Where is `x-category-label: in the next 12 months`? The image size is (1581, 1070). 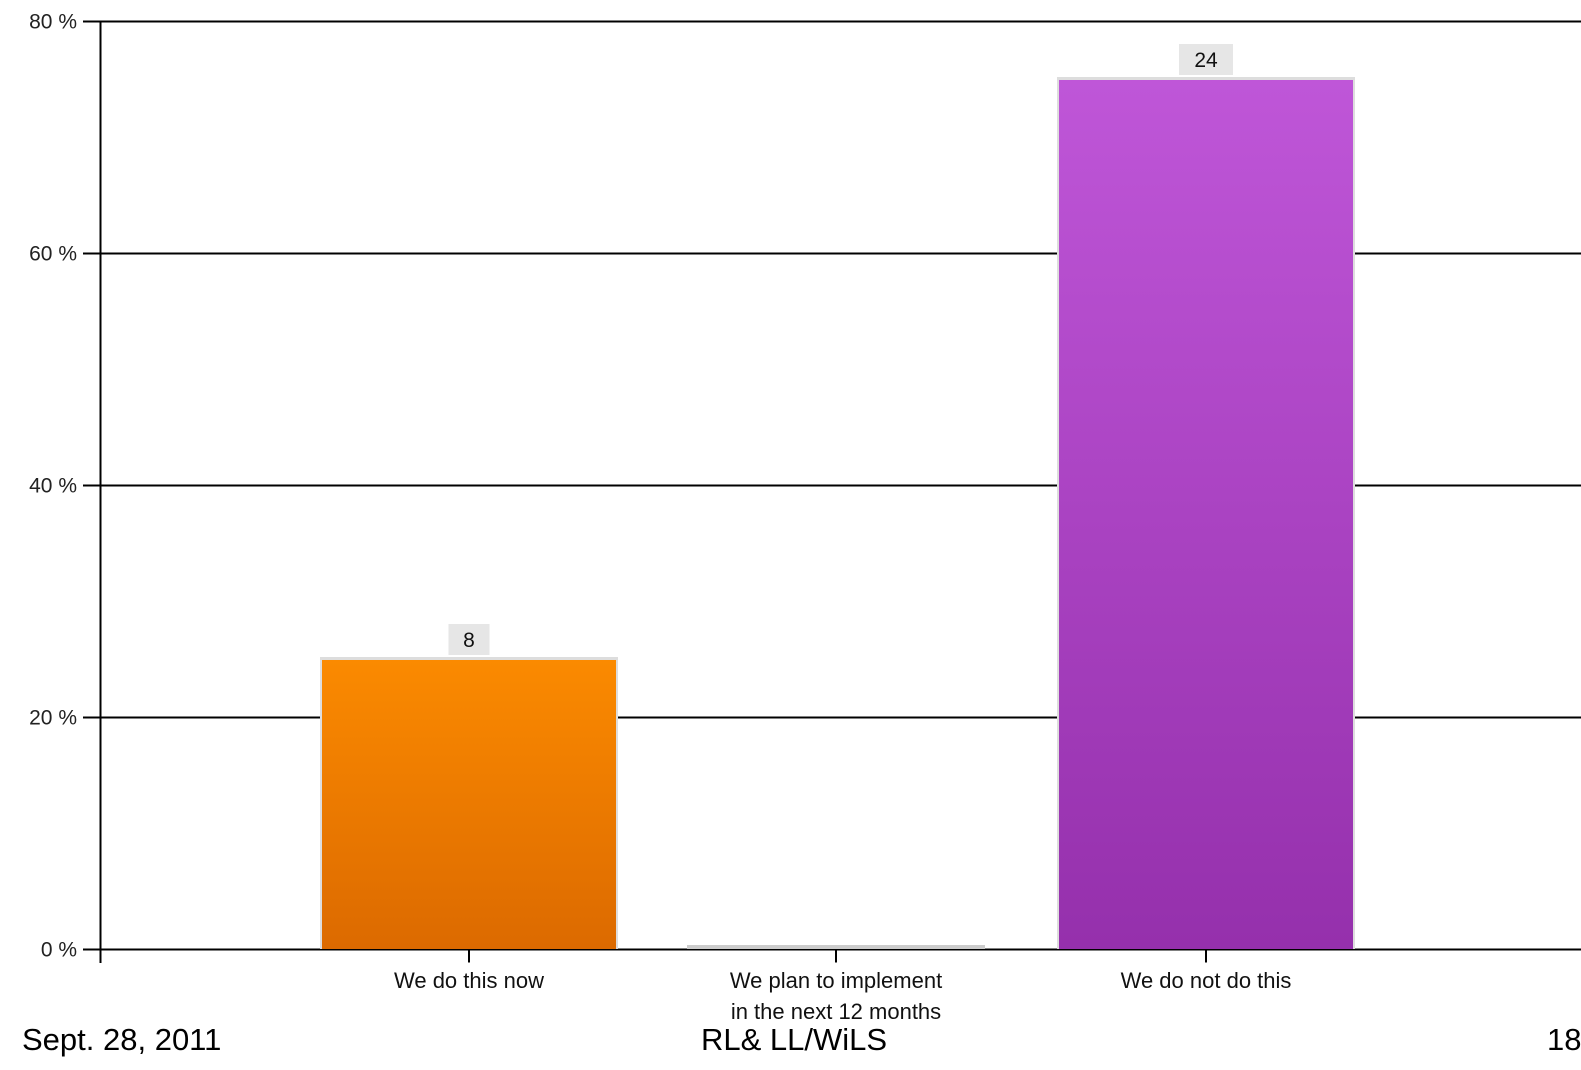 x-category-label: in the next 12 months is located at coordinates (836, 1011).